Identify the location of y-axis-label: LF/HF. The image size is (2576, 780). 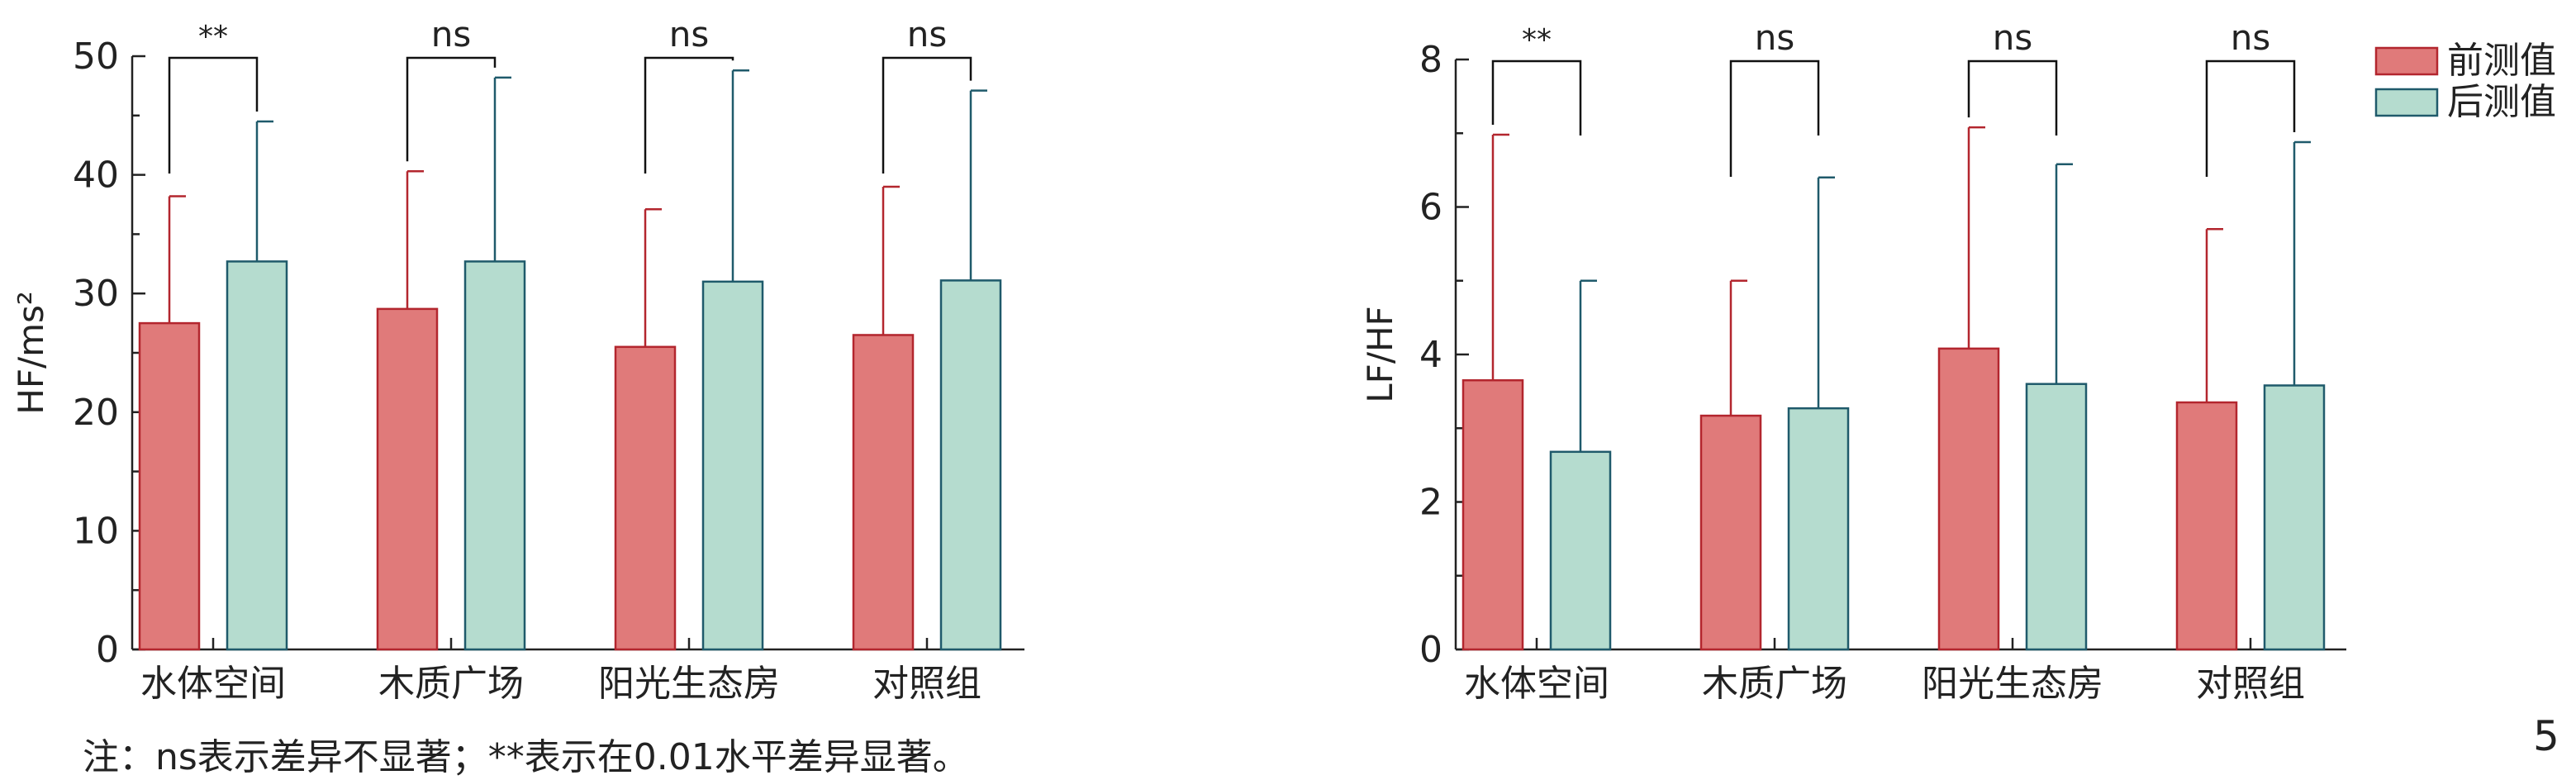
(1380, 354).